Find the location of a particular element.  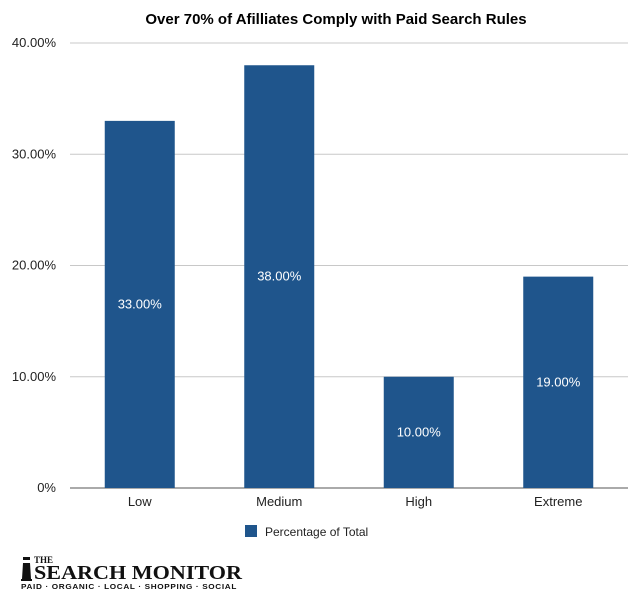

legend: Percentage of Total is located at coordinates (306, 532).